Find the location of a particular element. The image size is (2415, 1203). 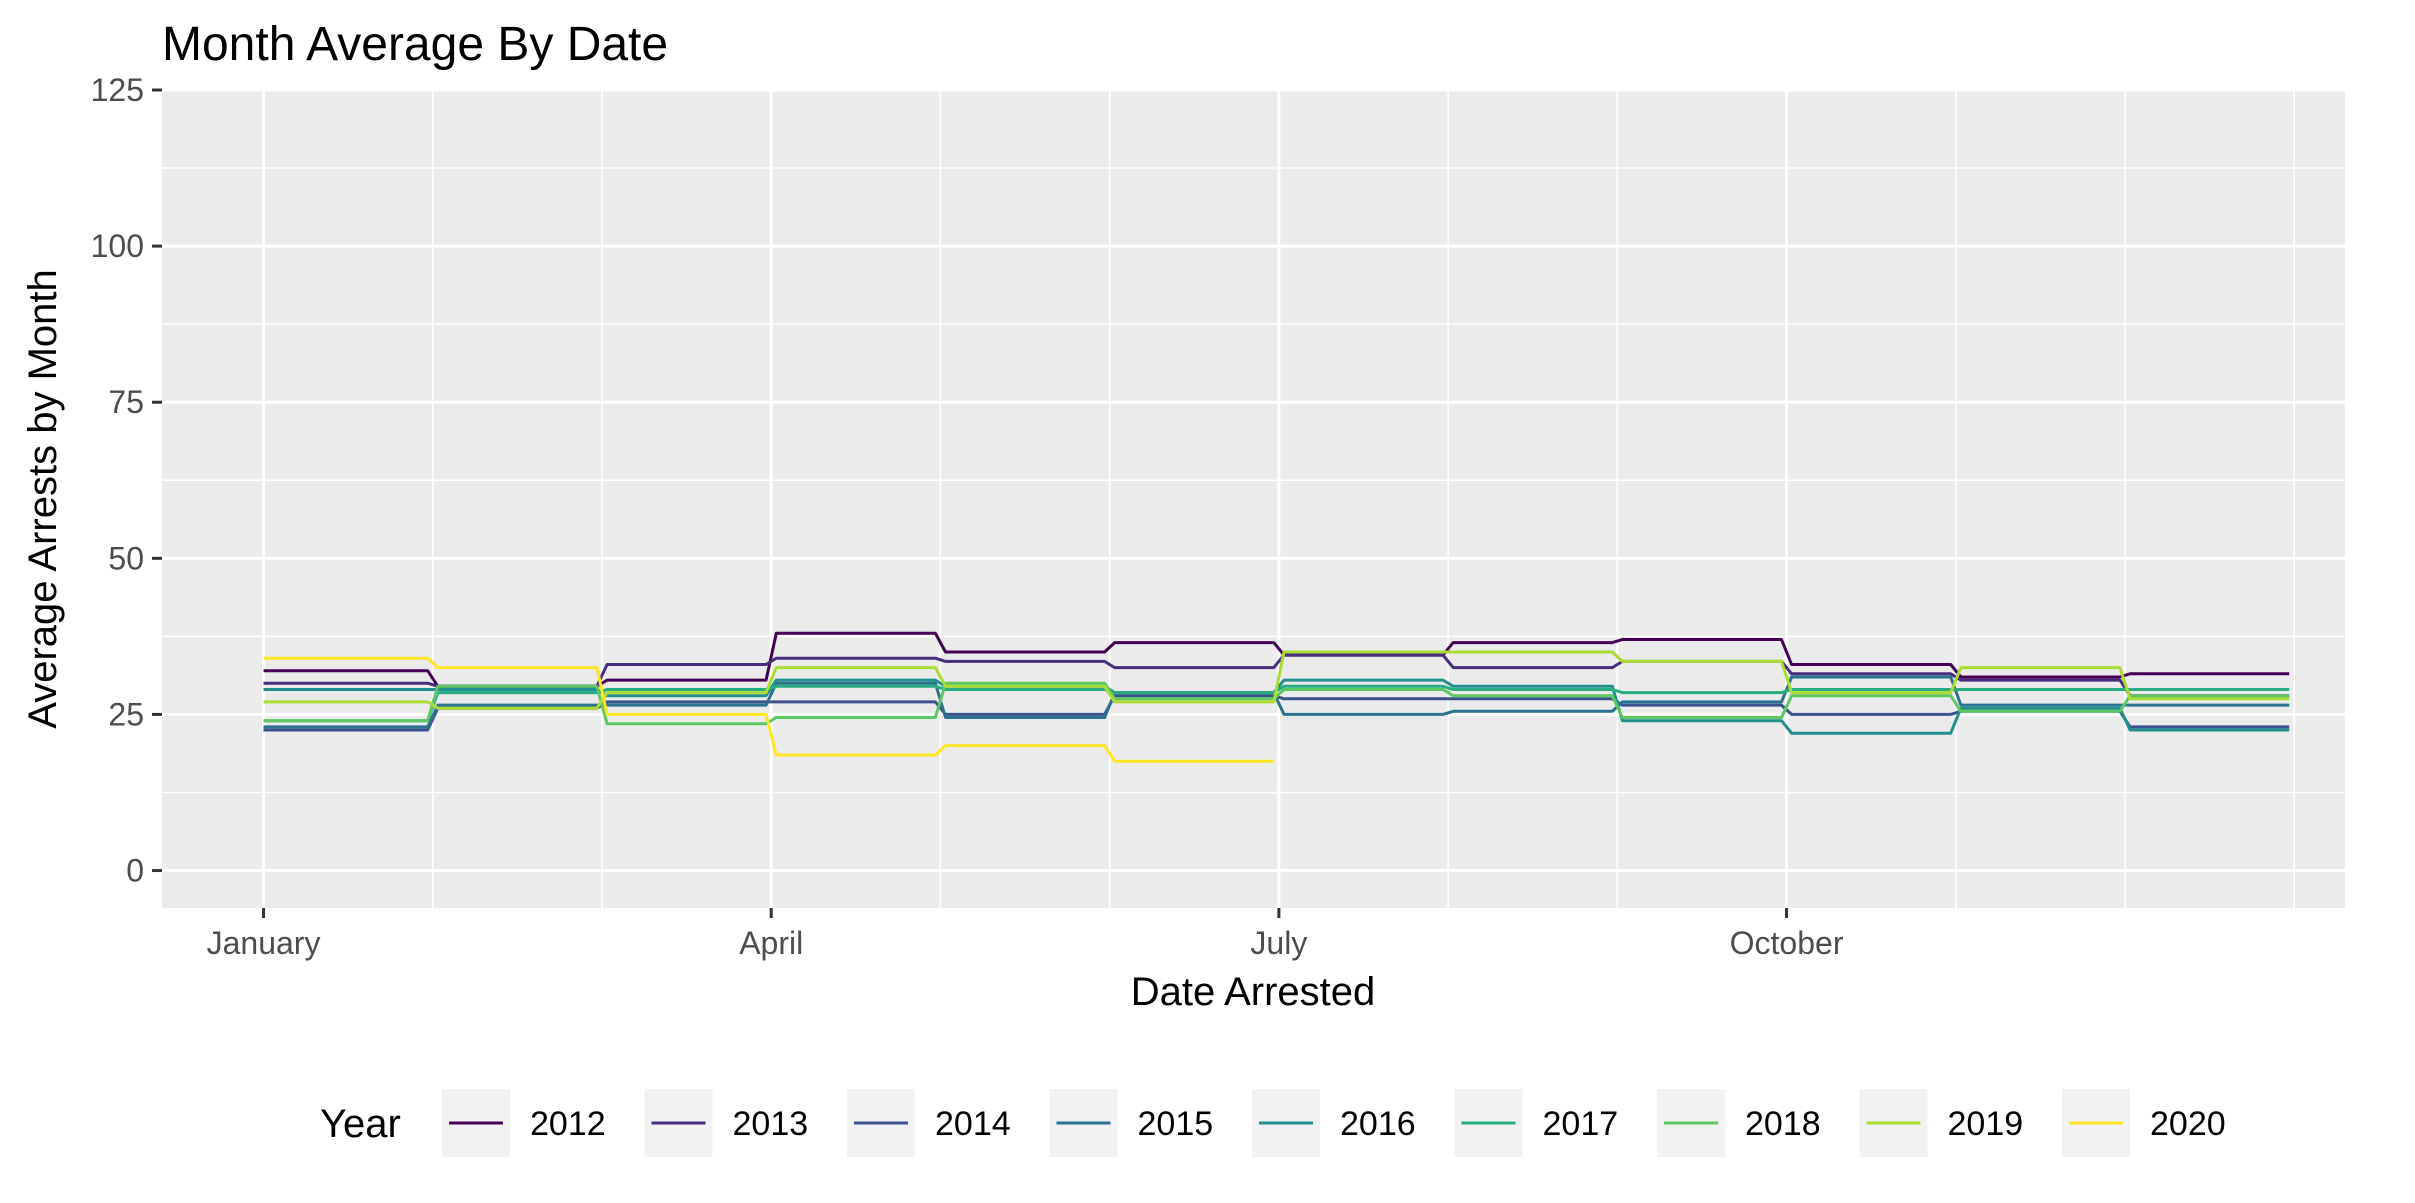

legend-label: 2018 is located at coordinates (1783, 1124).